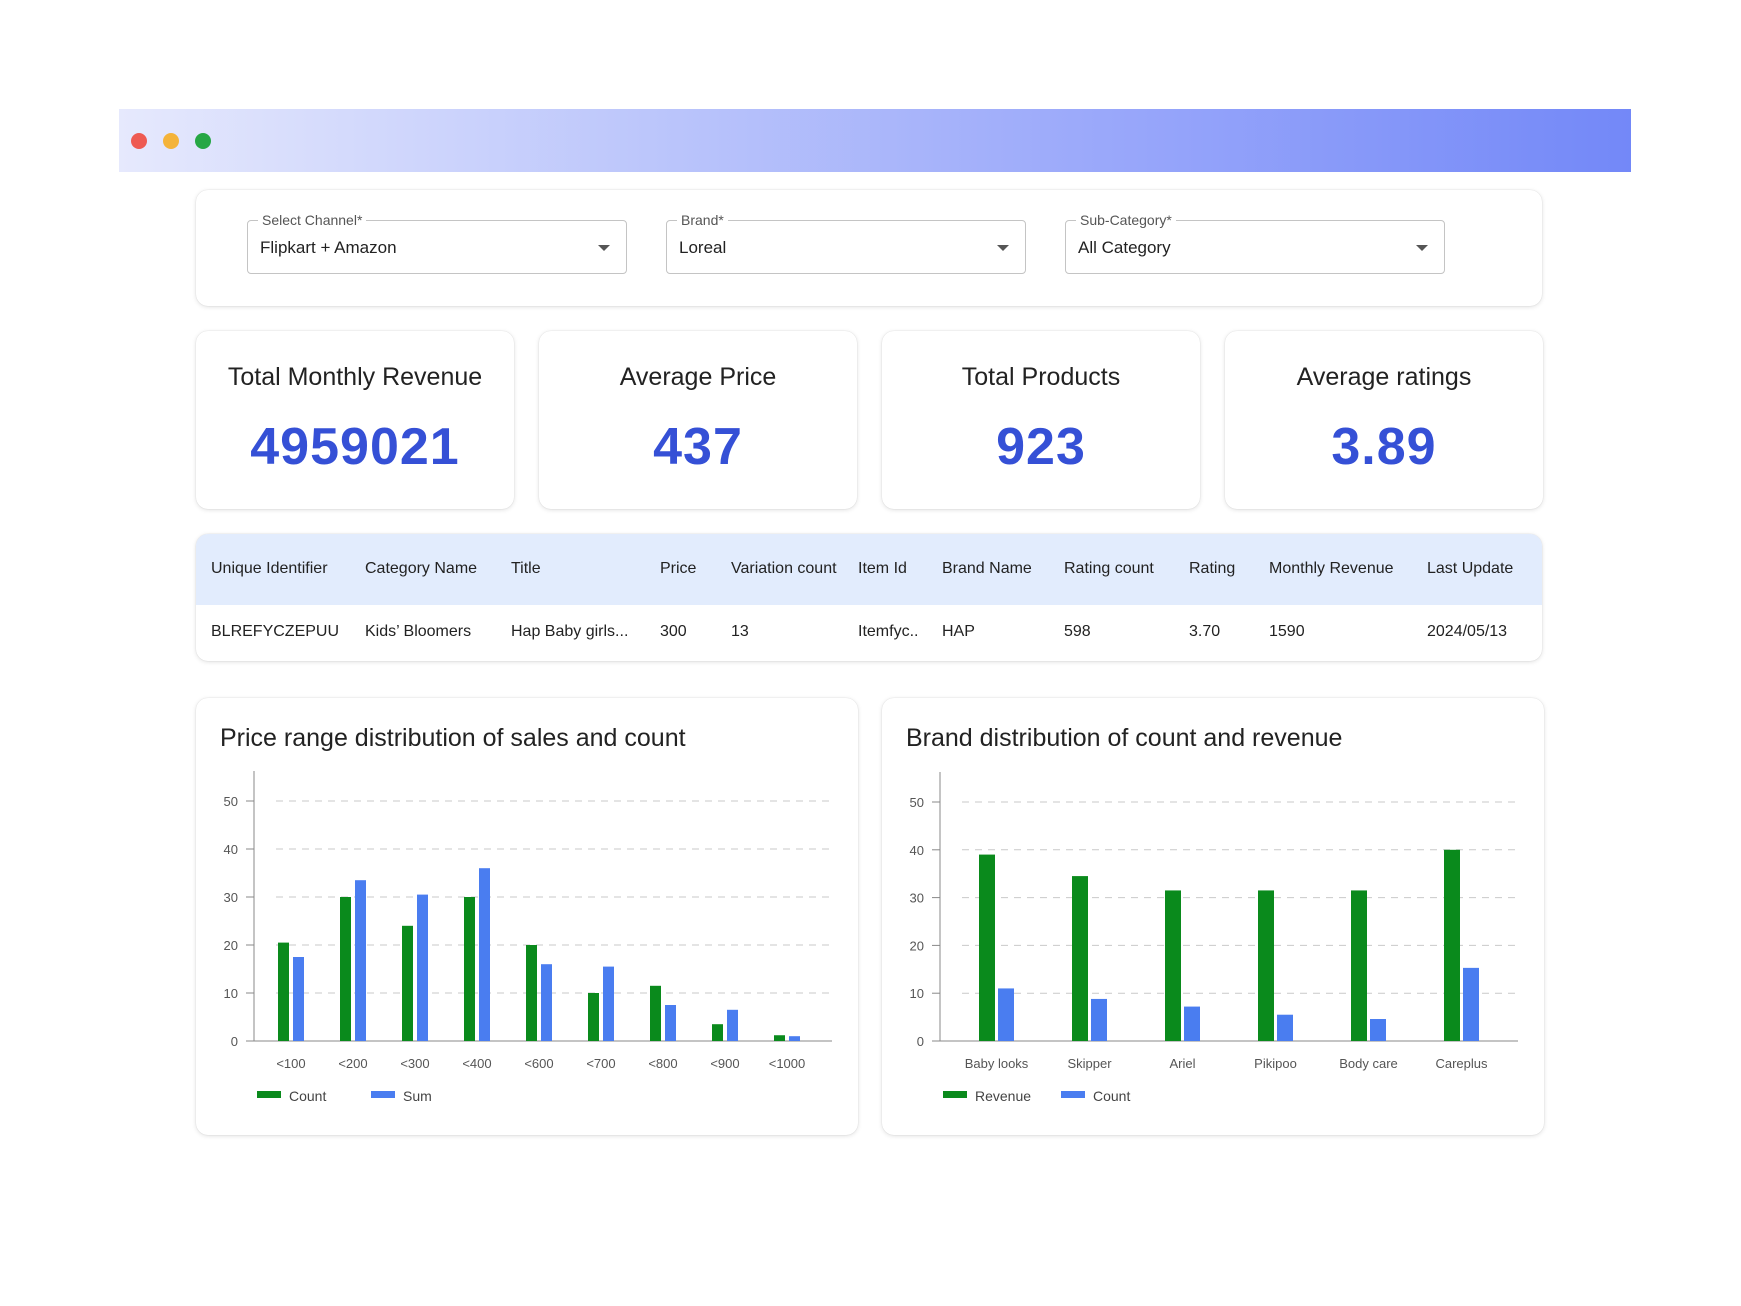 This screenshot has height=1306, width=1741. Describe the element at coordinates (1003, 1096) in the screenshot. I see `legend-label: Revenue` at that location.